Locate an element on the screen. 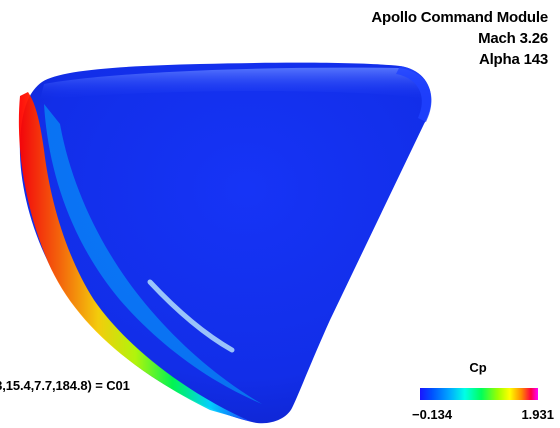 The width and height of the screenshot is (560, 428). legend-max-label: 1.931 is located at coordinates (537, 414).